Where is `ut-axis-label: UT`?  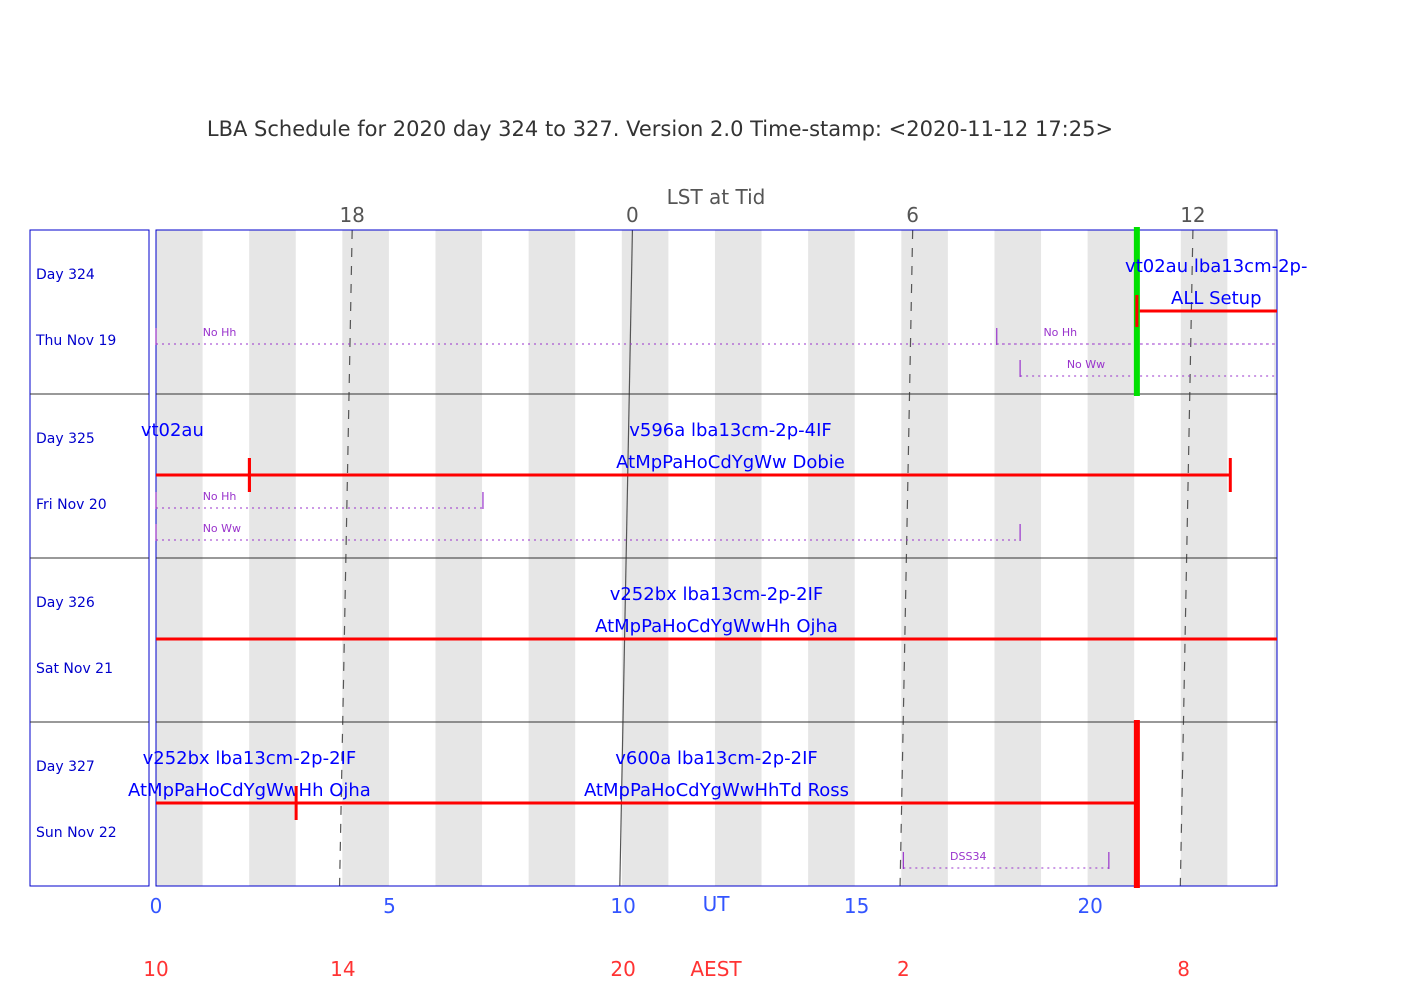
ut-axis-label: UT is located at coordinates (717, 904).